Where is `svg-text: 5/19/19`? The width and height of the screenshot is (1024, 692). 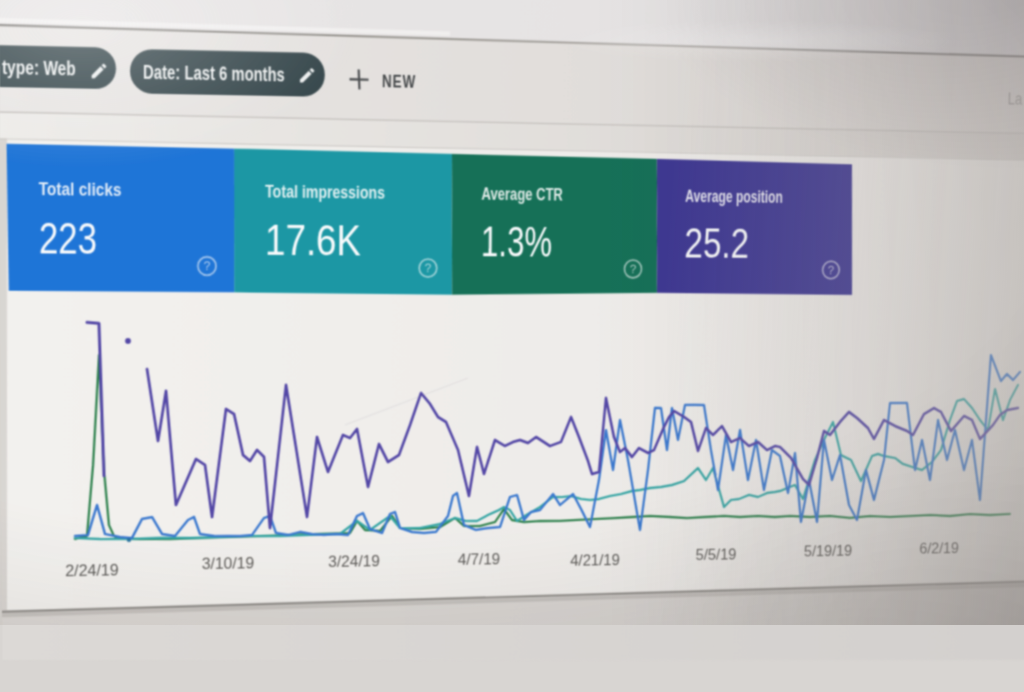 svg-text: 5/19/19 is located at coordinates (828, 551).